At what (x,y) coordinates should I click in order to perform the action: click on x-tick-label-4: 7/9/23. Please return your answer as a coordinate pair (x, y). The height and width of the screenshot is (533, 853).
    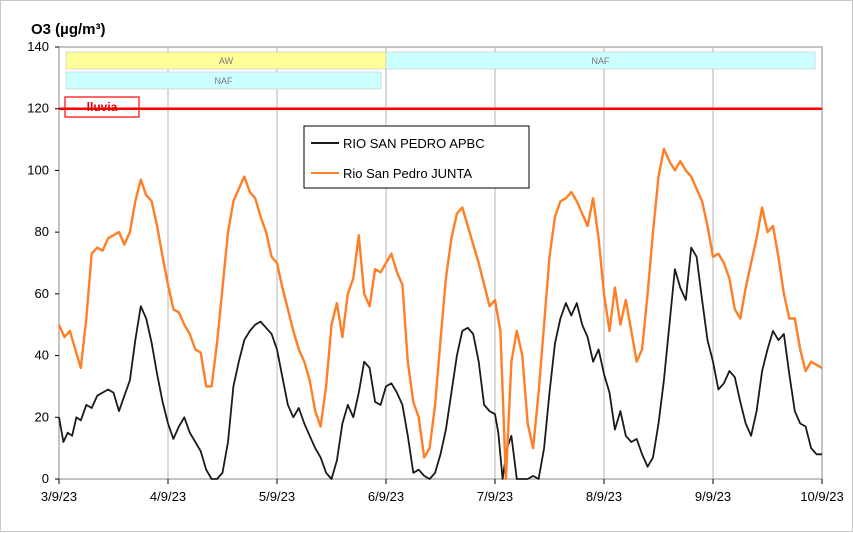
    Looking at the image, I should click on (495, 496).